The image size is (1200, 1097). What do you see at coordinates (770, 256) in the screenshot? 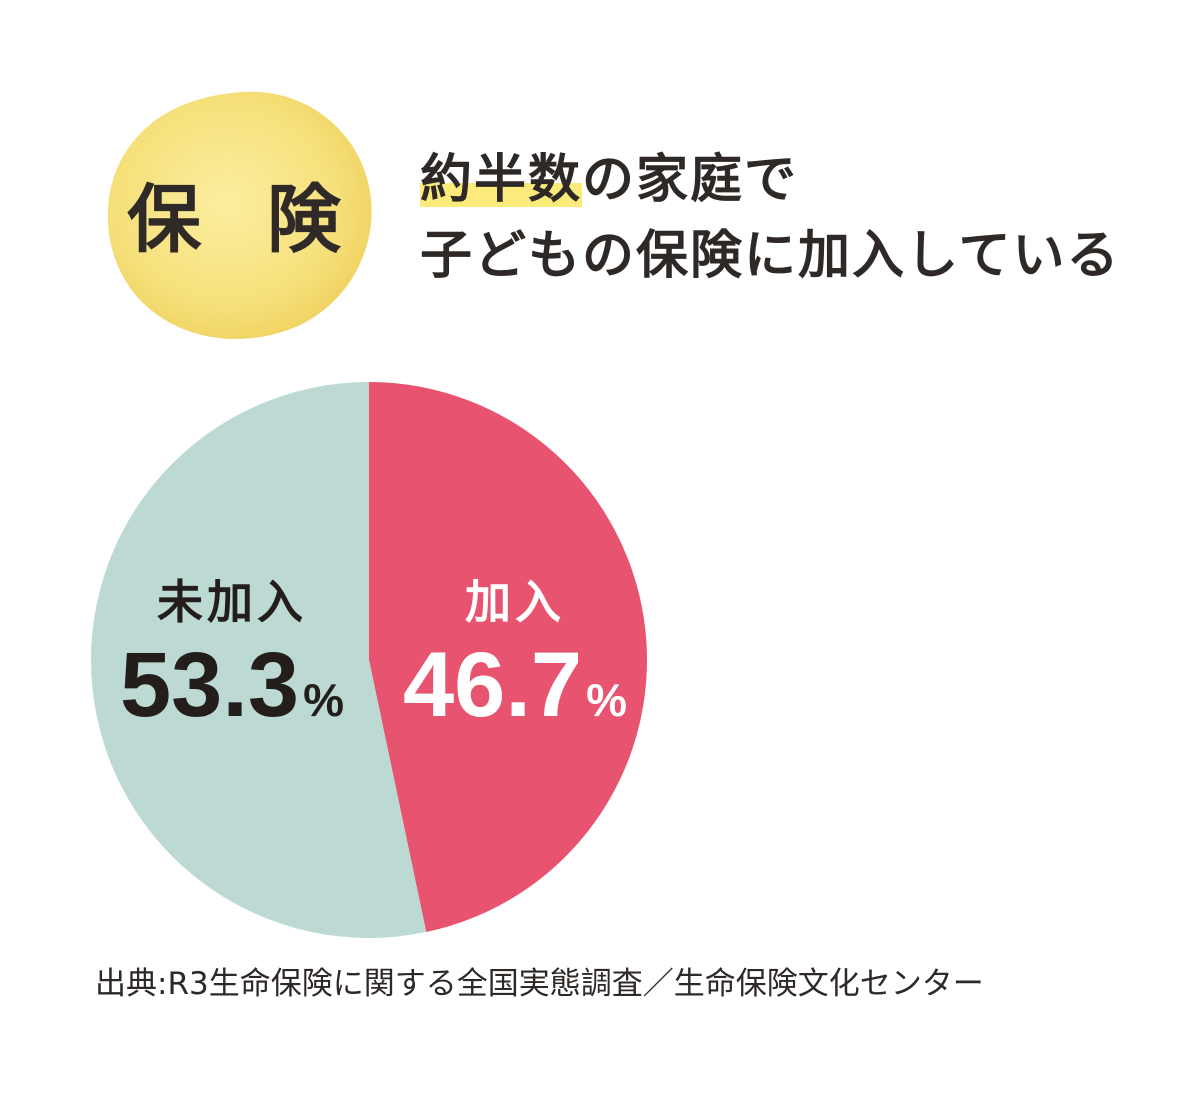
I see `headline-line-2: 子どもの保険に加入している` at bounding box center [770, 256].